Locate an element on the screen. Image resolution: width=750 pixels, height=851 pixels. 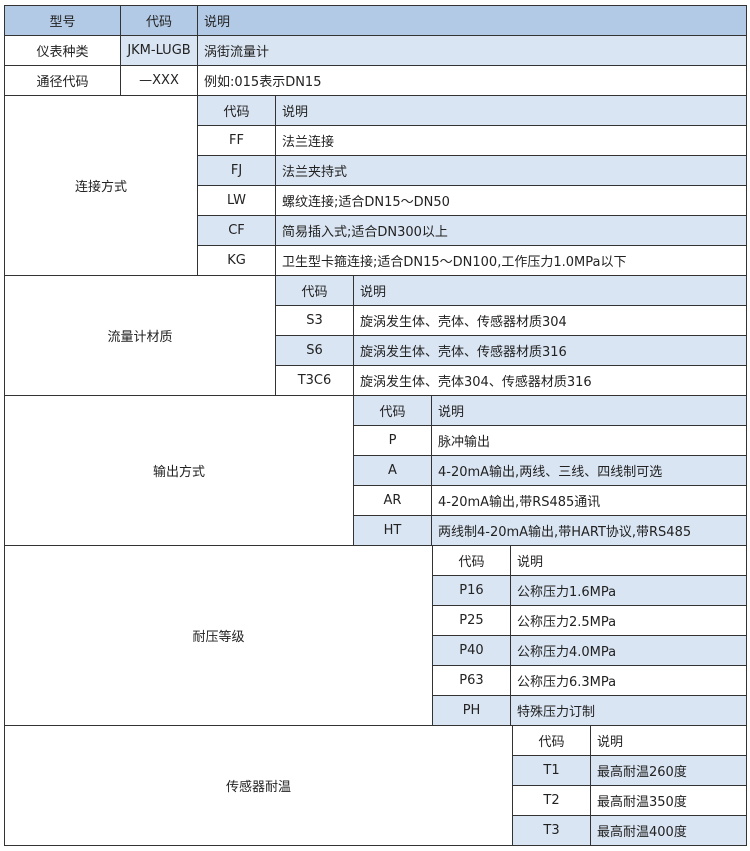
option-desc: 最高耐温350度 is located at coordinates (668, 800).